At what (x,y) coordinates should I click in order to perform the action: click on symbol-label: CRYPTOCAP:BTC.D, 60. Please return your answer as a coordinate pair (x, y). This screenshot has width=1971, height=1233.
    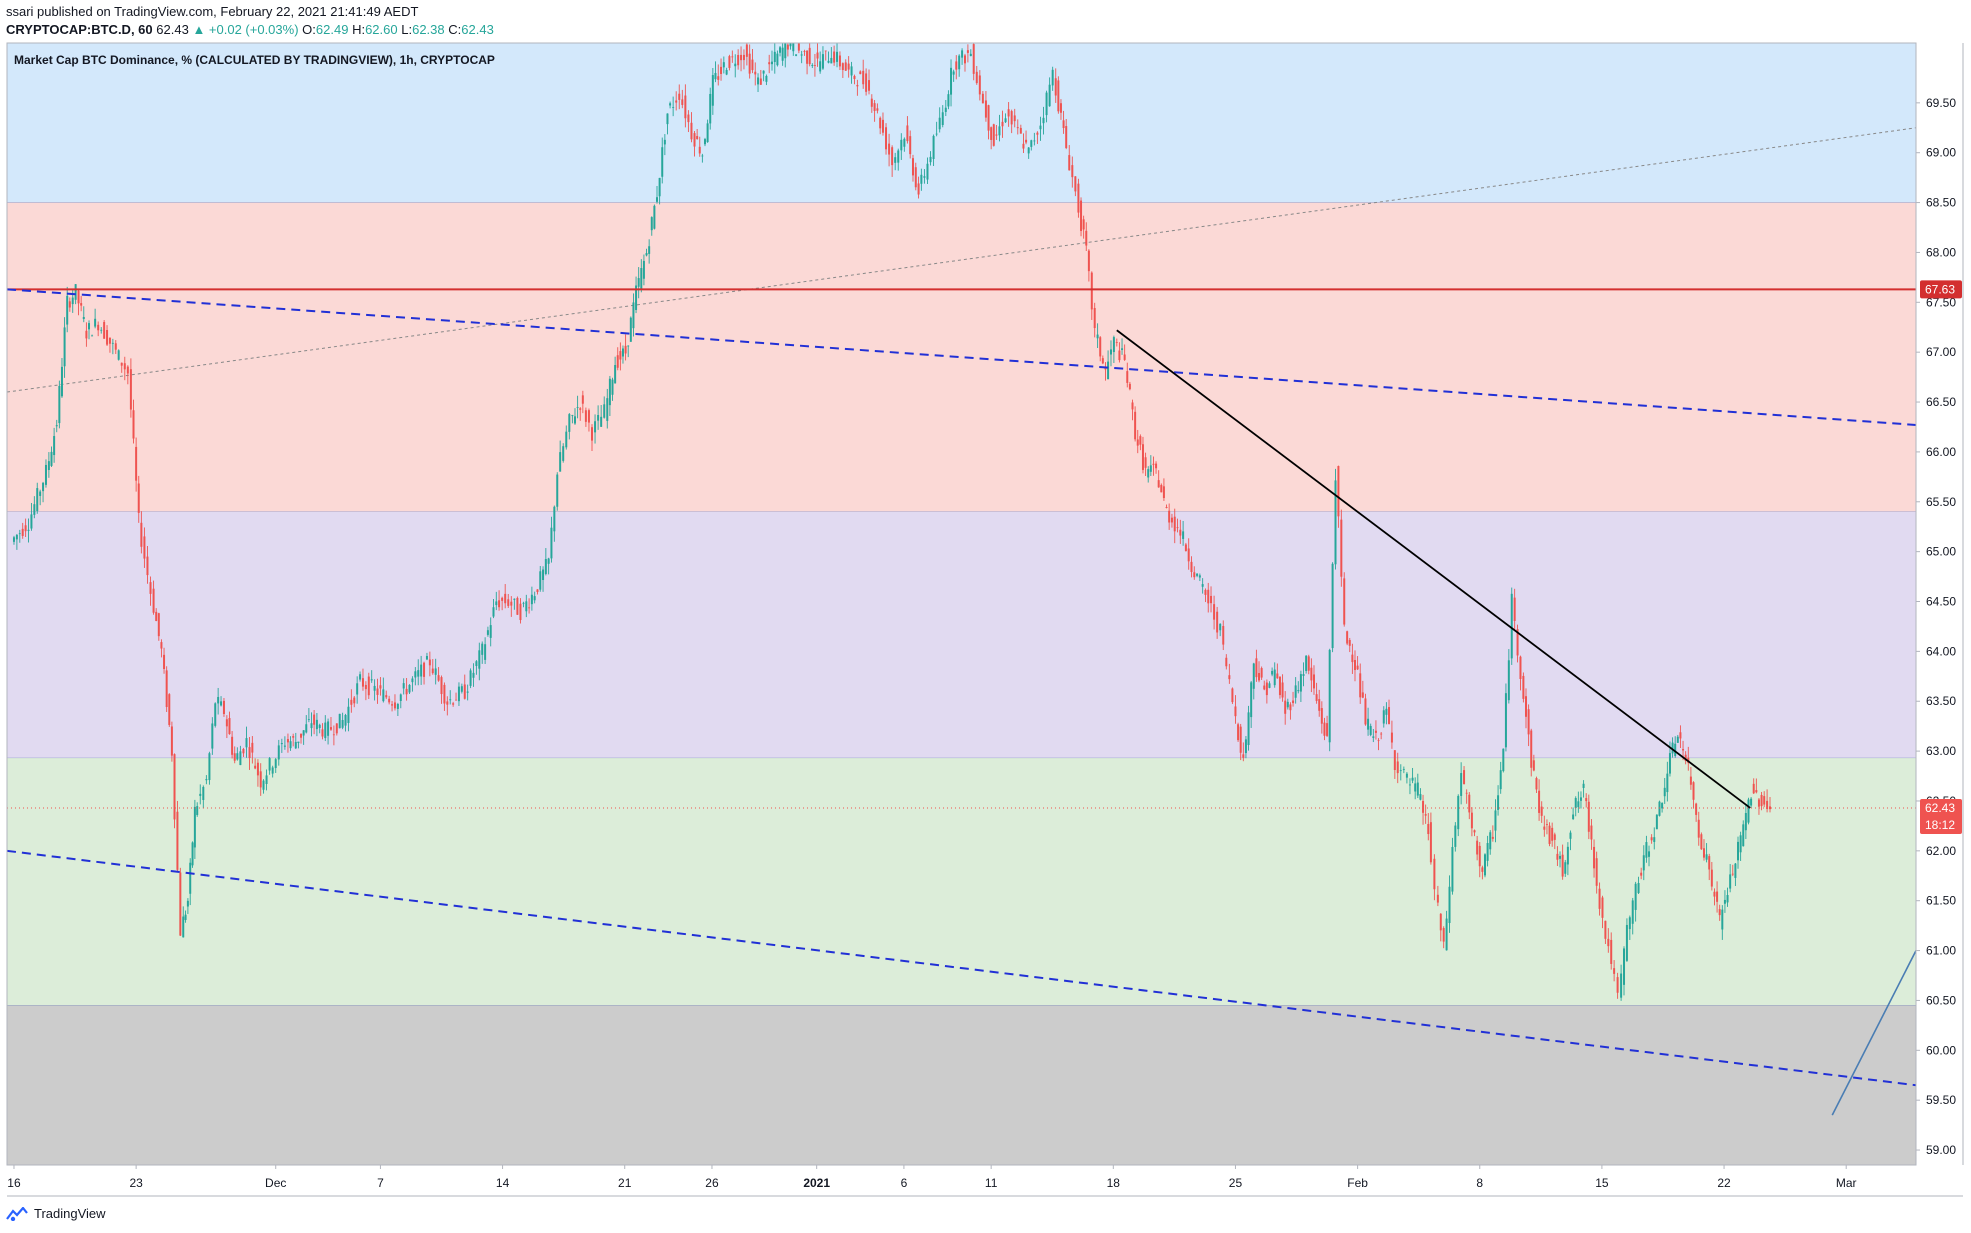
    Looking at the image, I should click on (79, 29).